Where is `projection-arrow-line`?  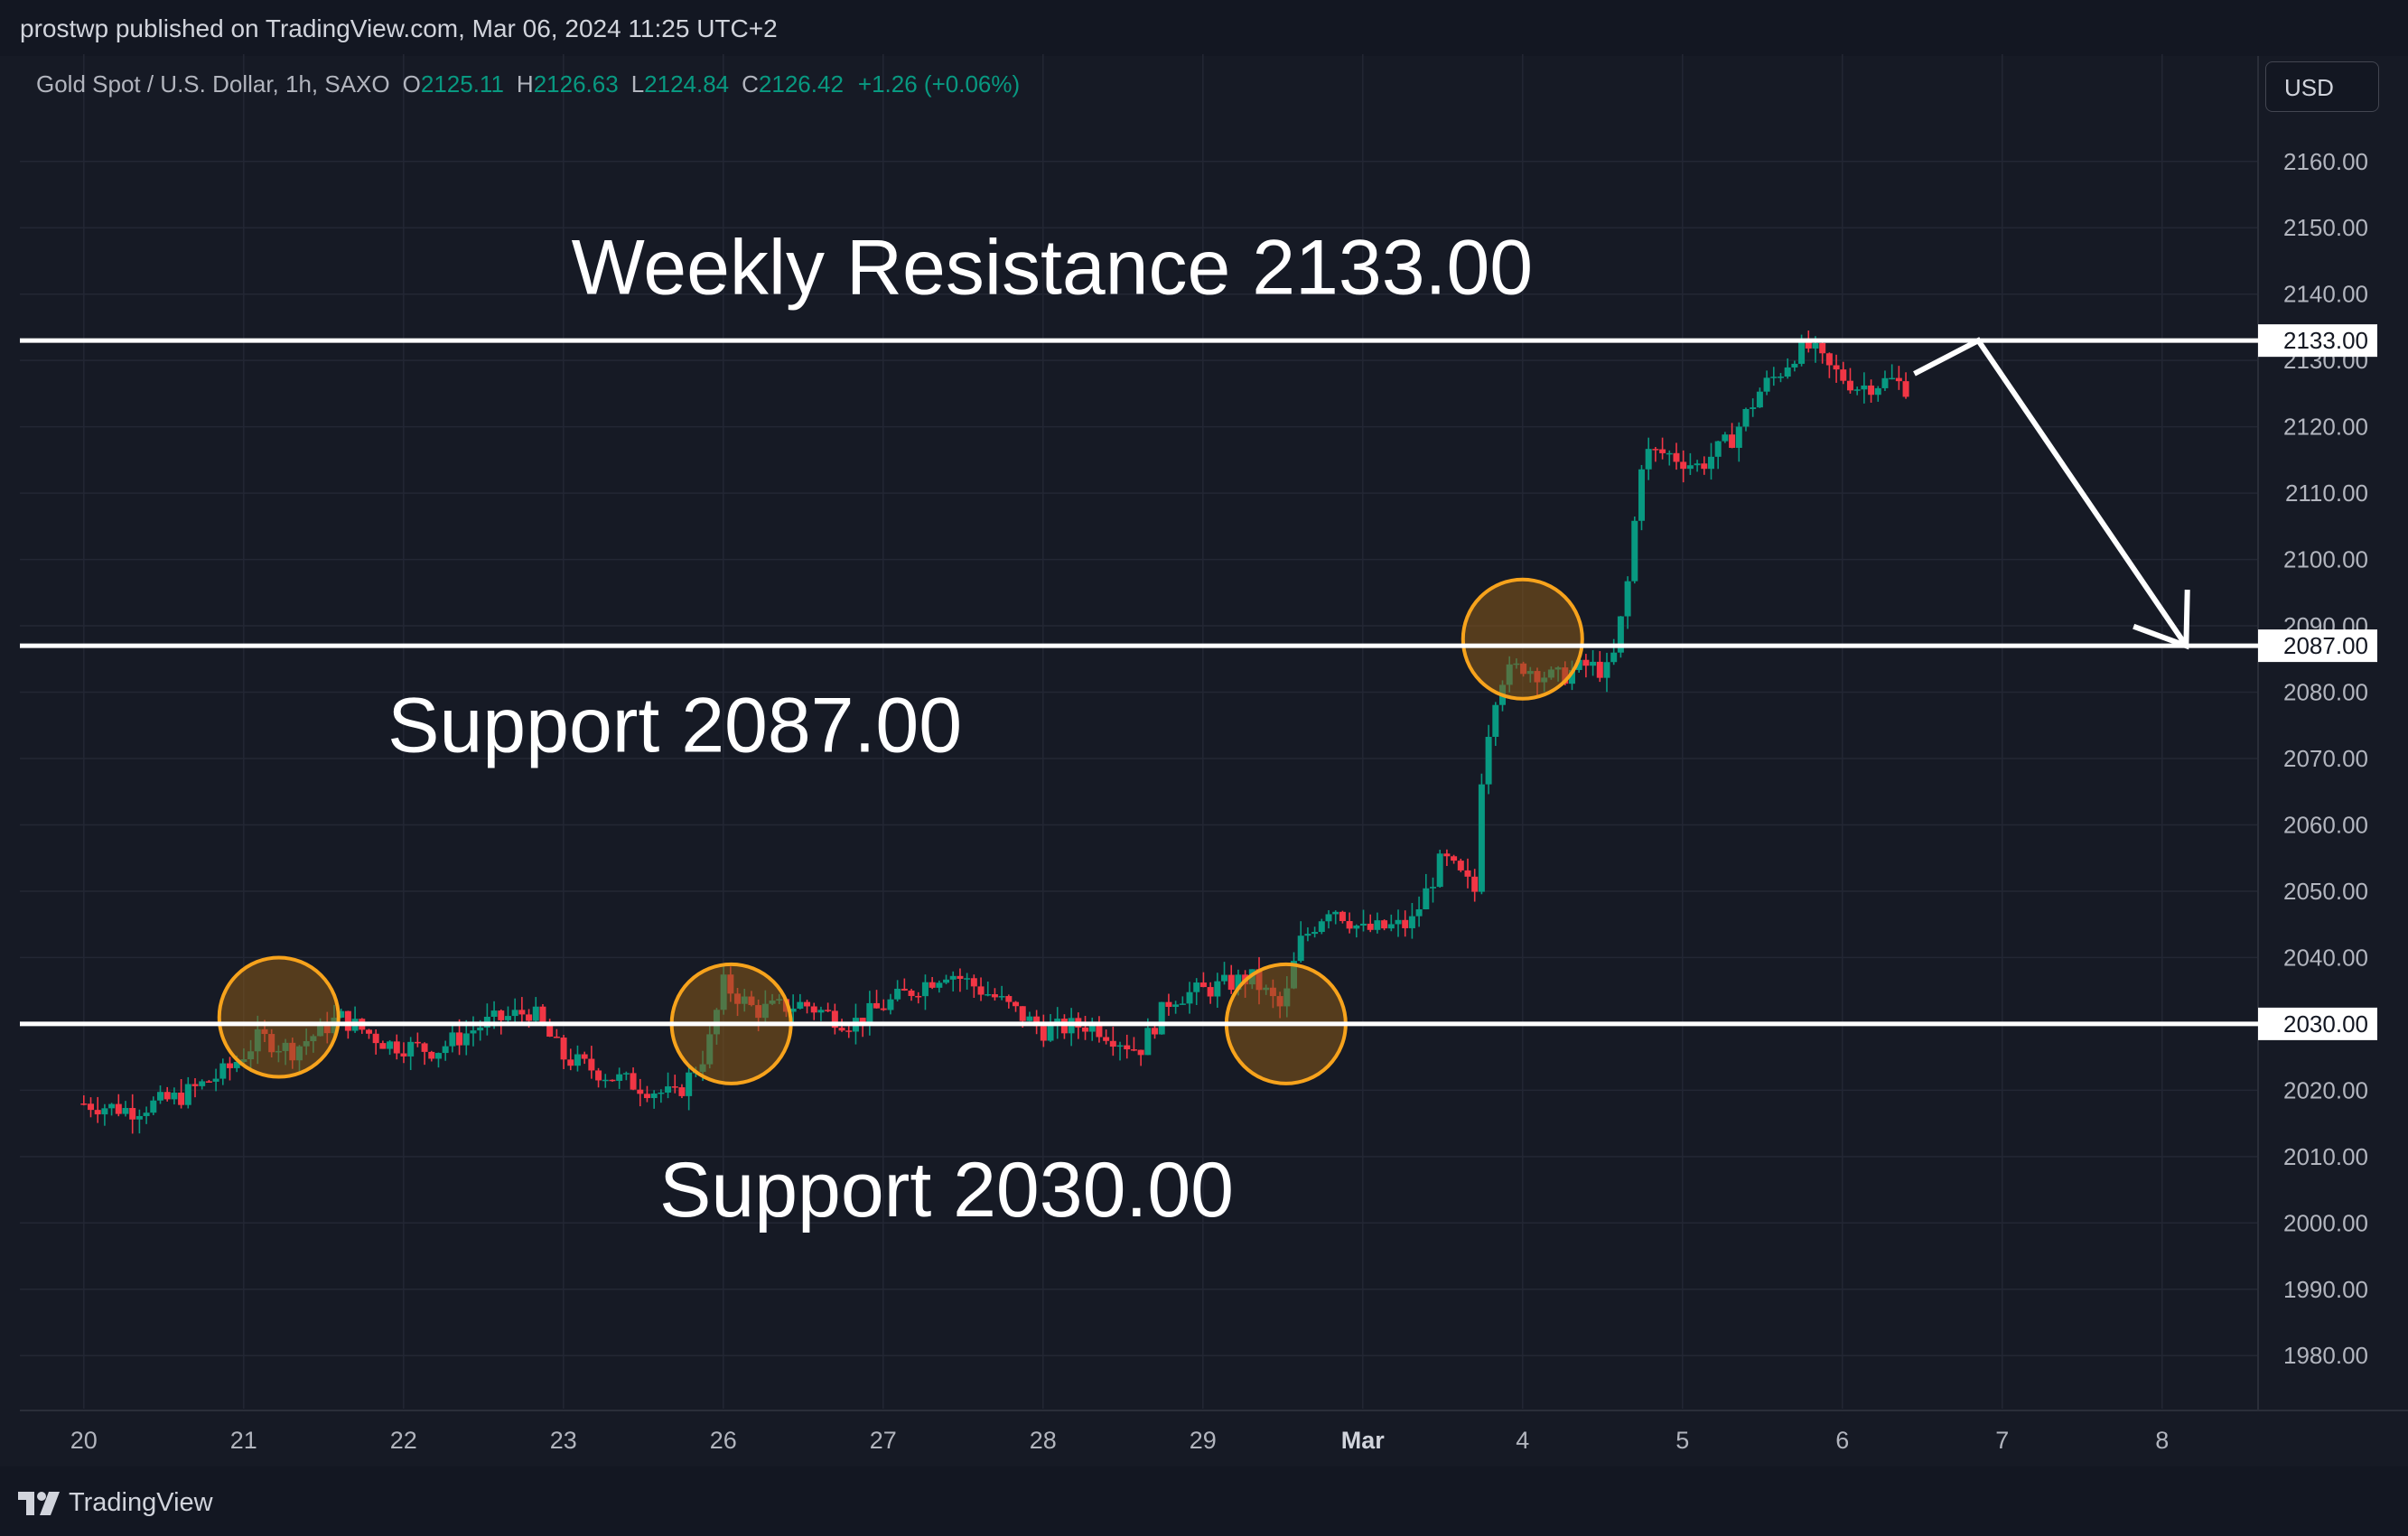 projection-arrow-line is located at coordinates (2051, 492).